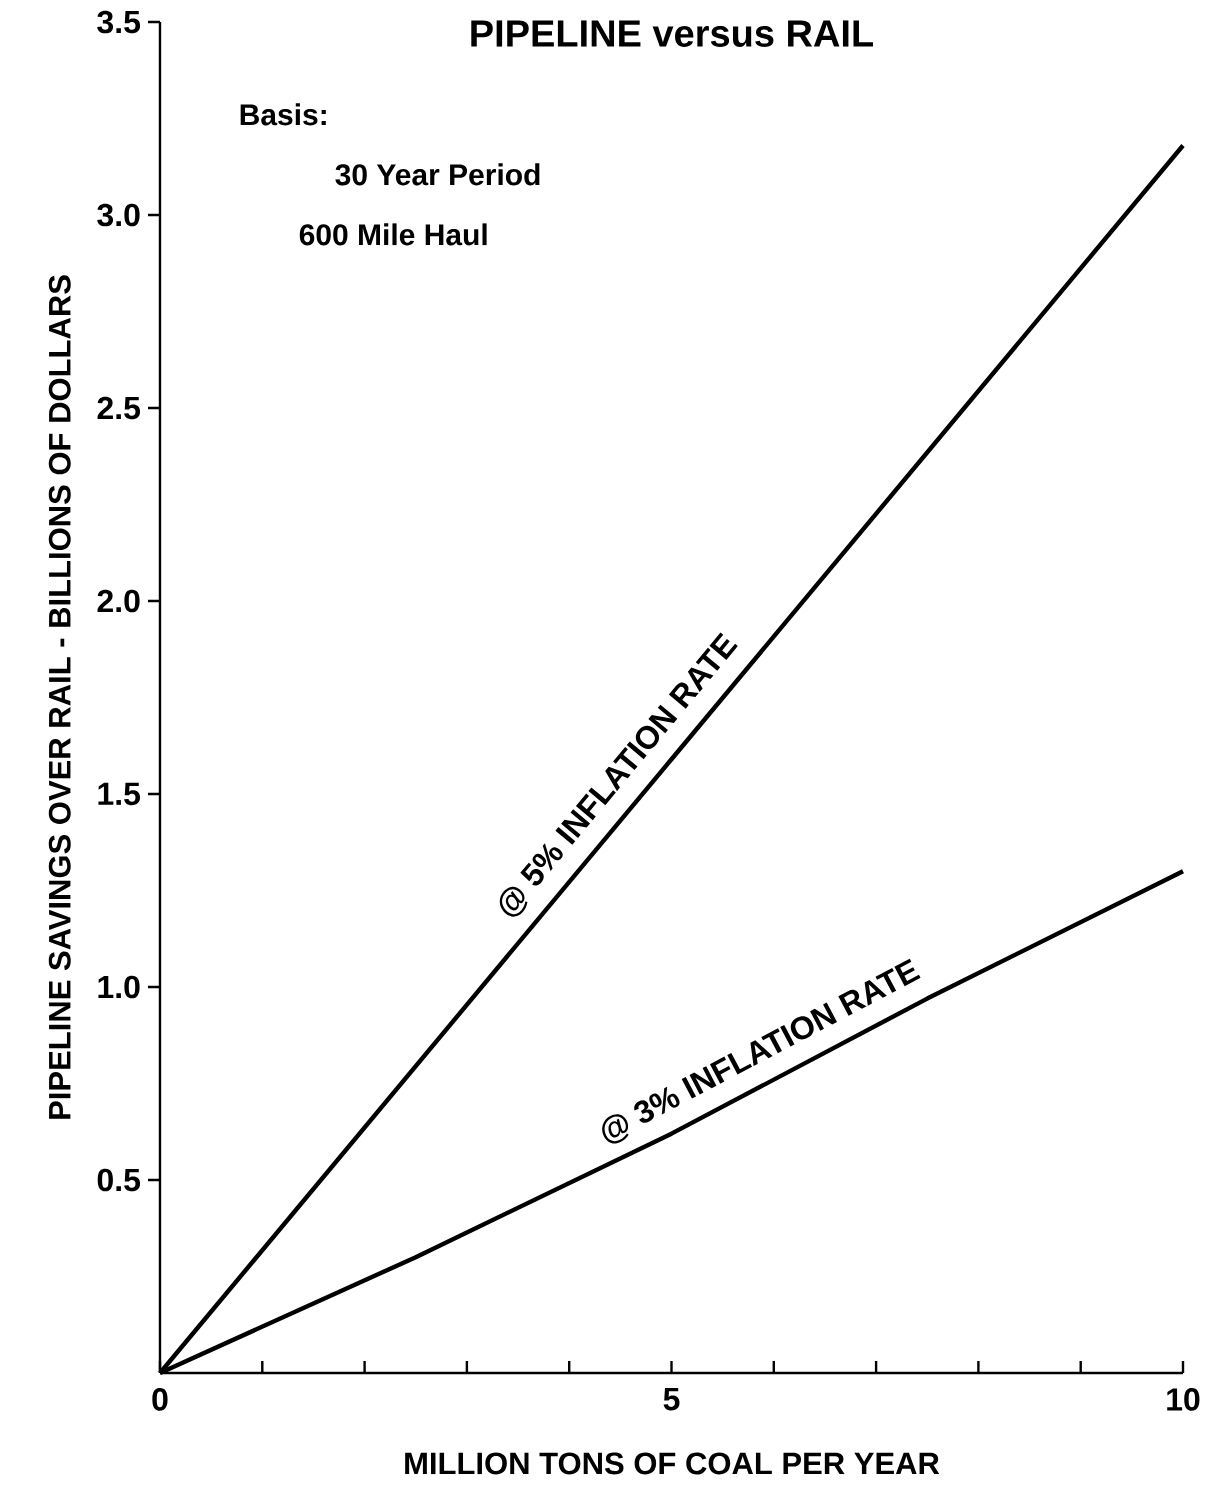 The image size is (1207, 1499). What do you see at coordinates (118, 408) in the screenshot?
I see `y-tick-label: 2.5` at bounding box center [118, 408].